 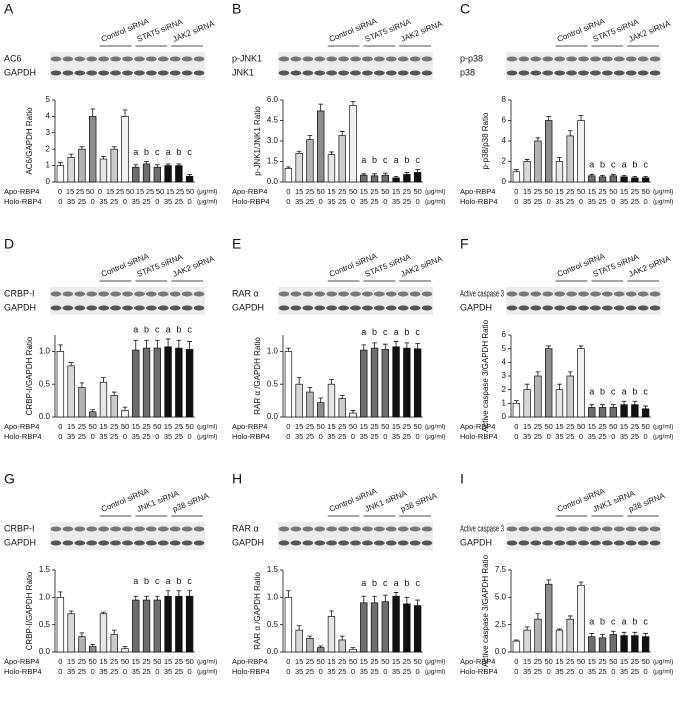 What do you see at coordinates (624, 661) in the screenshot?
I see `x-tick-label: 15` at bounding box center [624, 661].